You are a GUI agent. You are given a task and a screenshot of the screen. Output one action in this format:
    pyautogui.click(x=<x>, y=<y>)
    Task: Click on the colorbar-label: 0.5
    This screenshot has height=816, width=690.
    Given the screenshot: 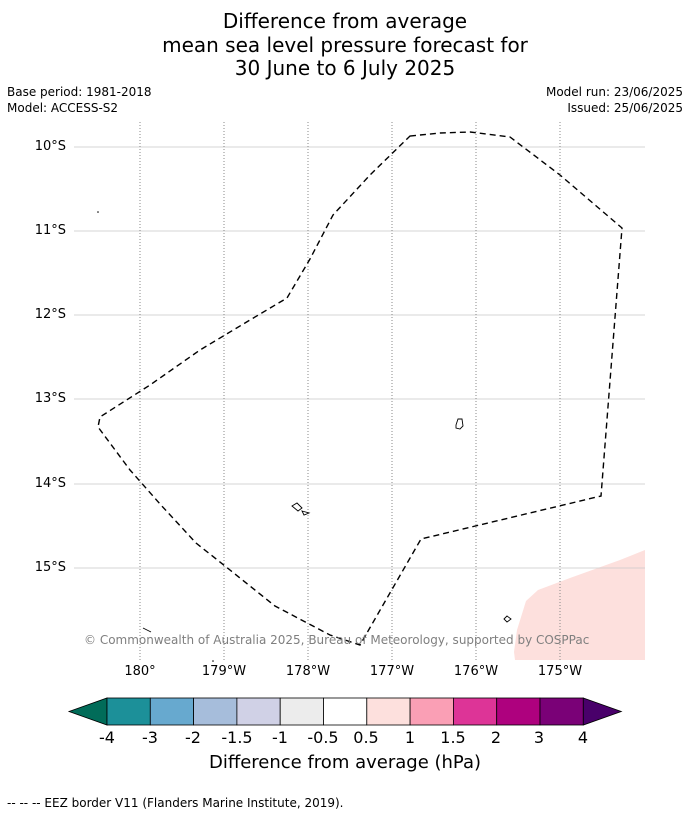 What is the action you would take?
    pyautogui.click(x=366, y=737)
    